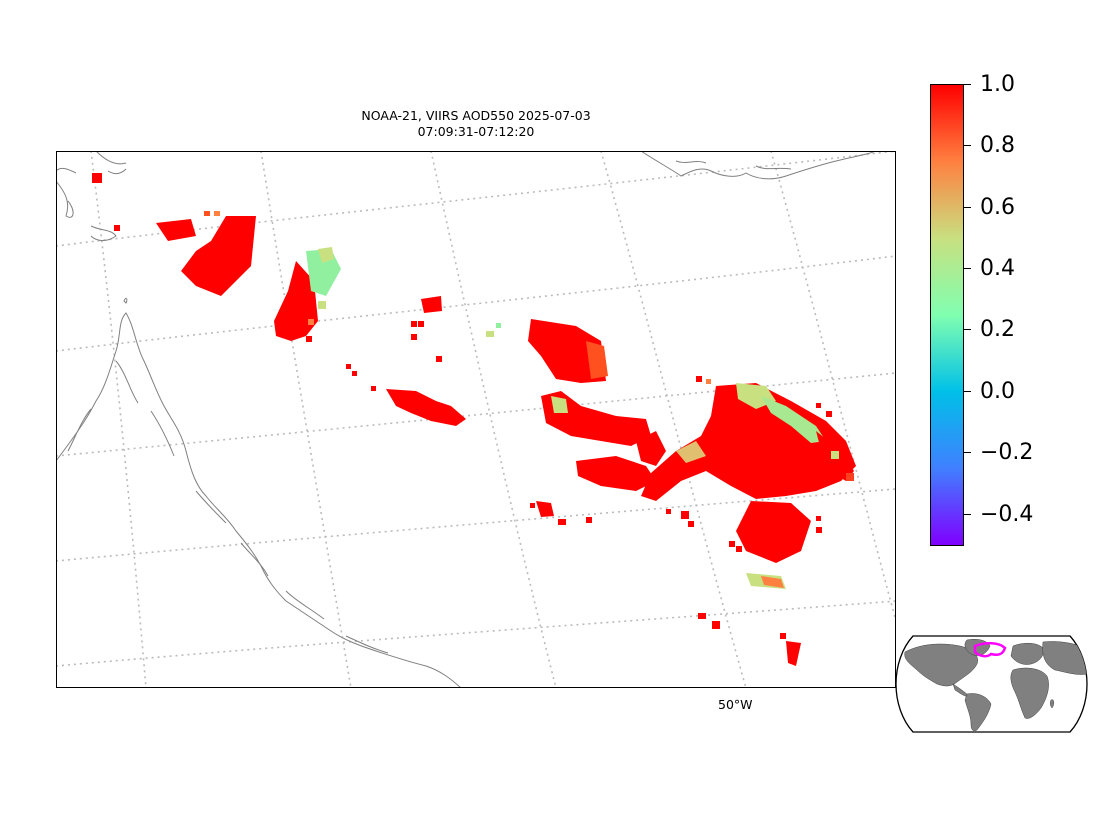  Describe the element at coordinates (997, 268) in the screenshot. I see `colorbar-tick-label: 0.4` at that location.